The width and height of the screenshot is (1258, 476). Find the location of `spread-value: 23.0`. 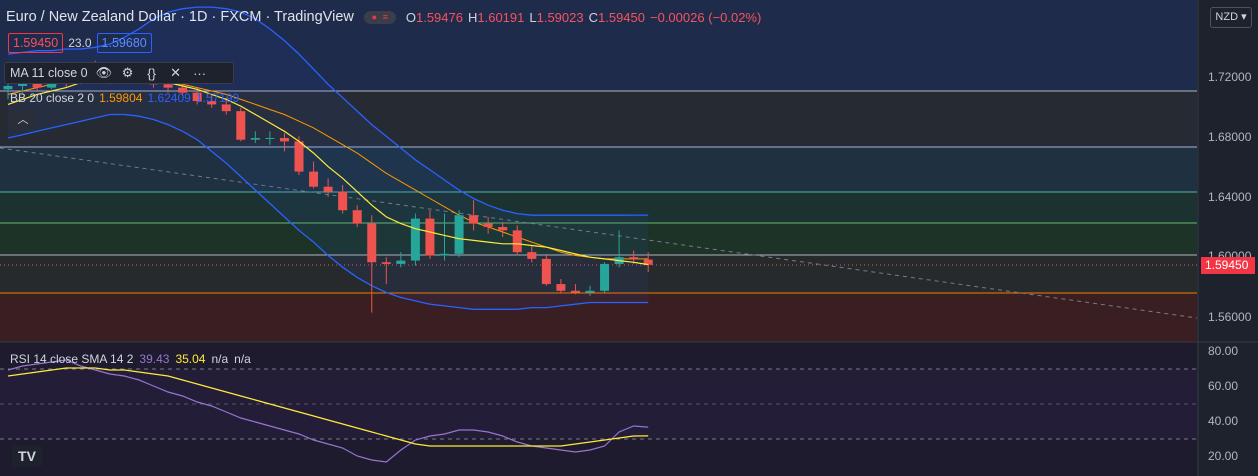

spread-value: 23.0 is located at coordinates (80, 43).